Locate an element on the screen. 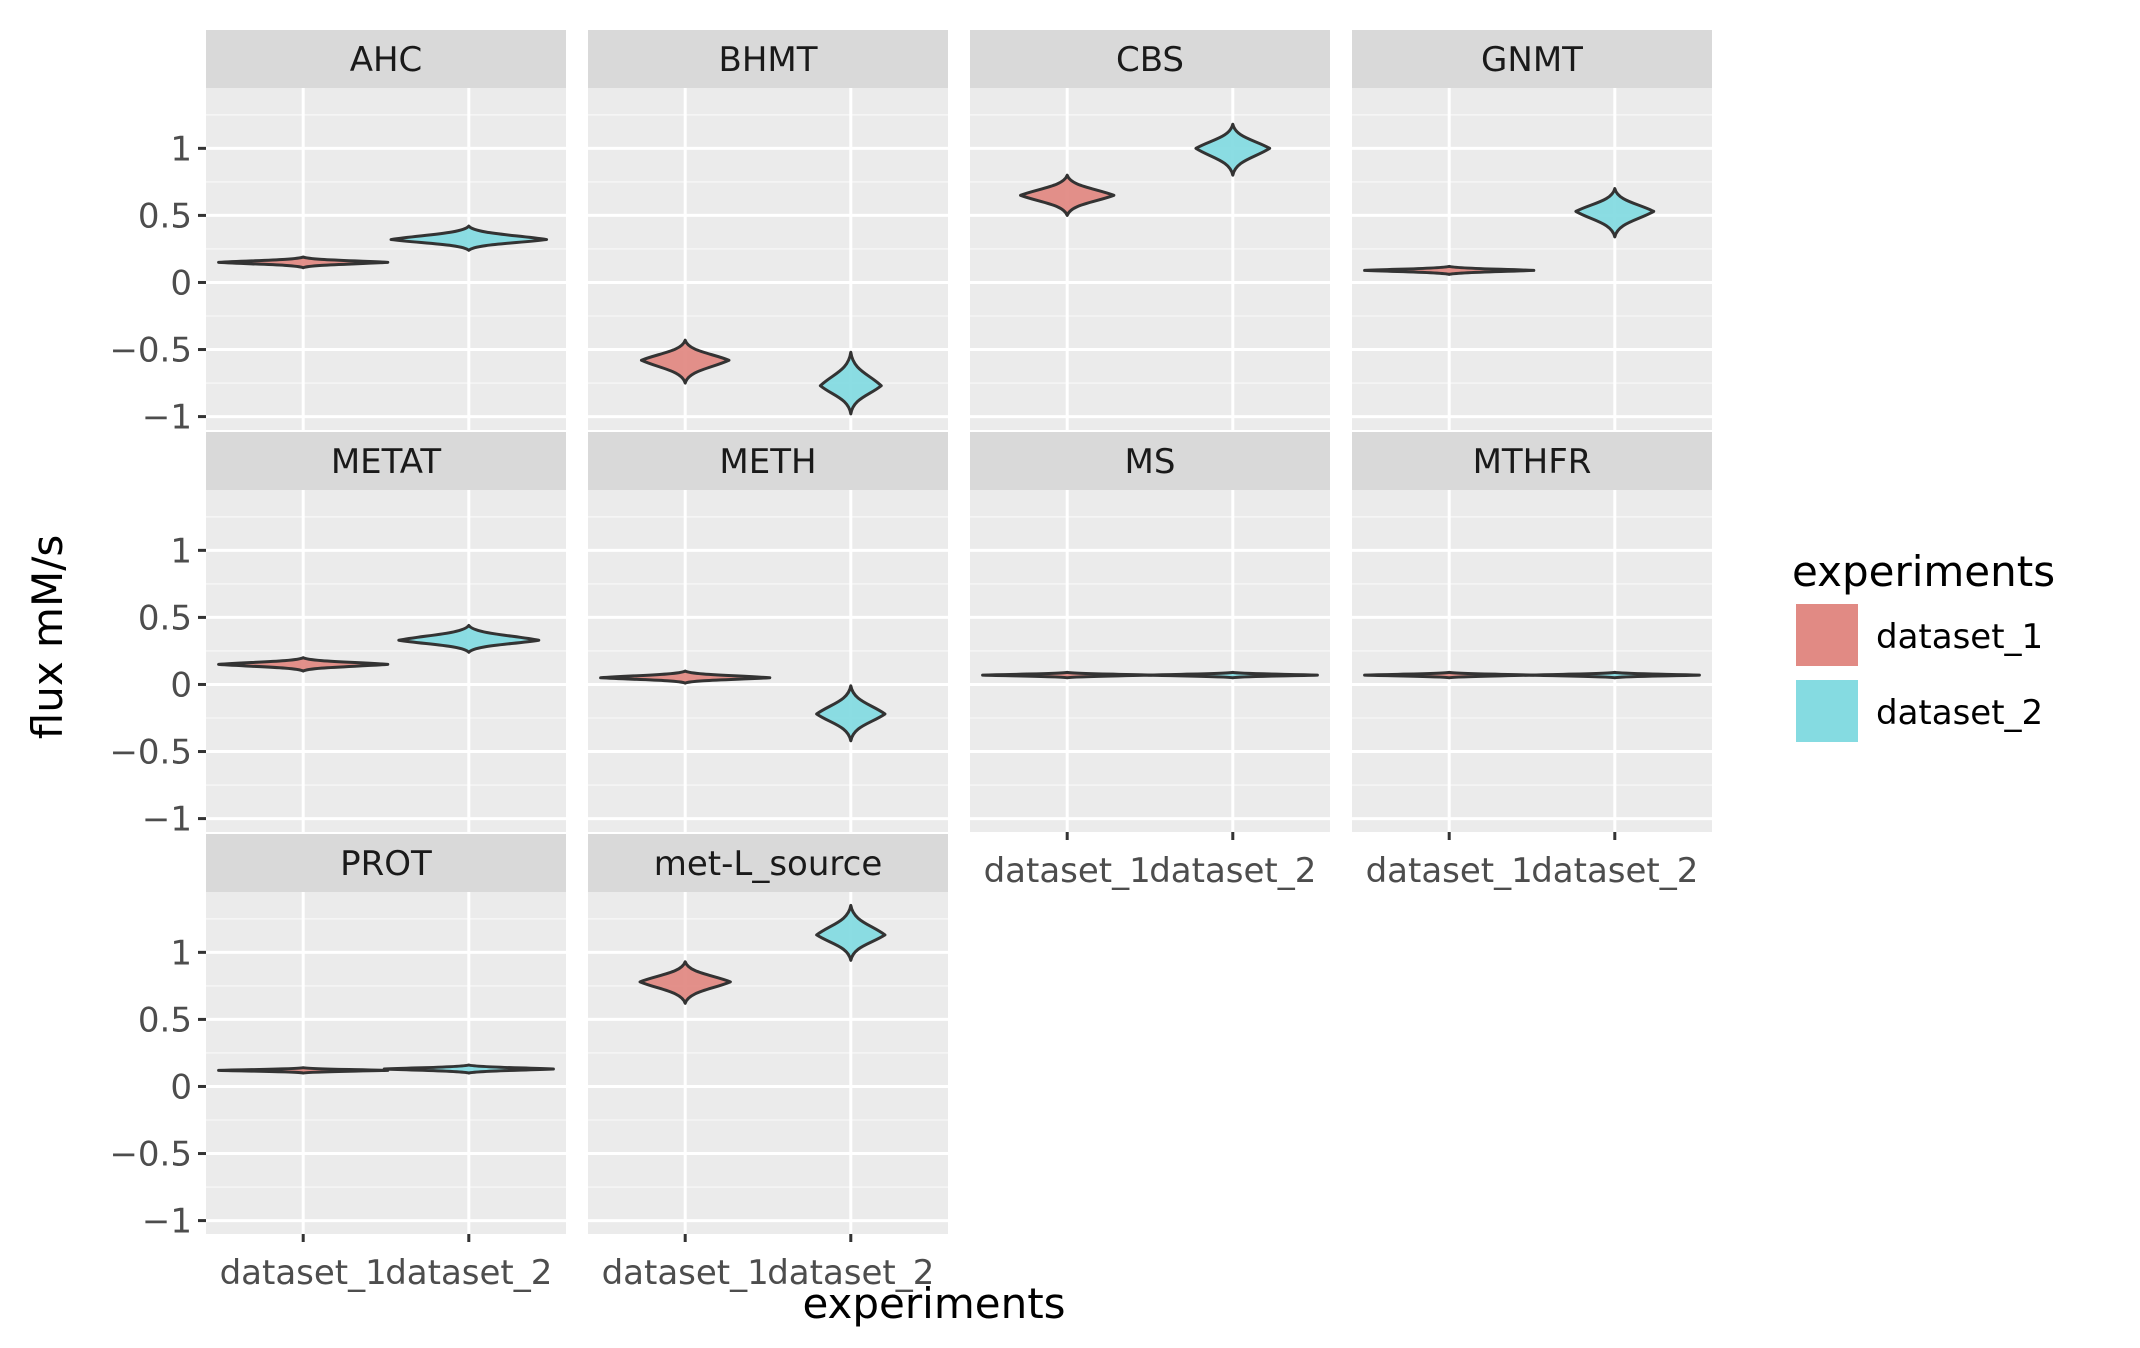 The height and width of the screenshot is (1348, 2140). facet-panel: MTHFR is located at coordinates (1532, 632).